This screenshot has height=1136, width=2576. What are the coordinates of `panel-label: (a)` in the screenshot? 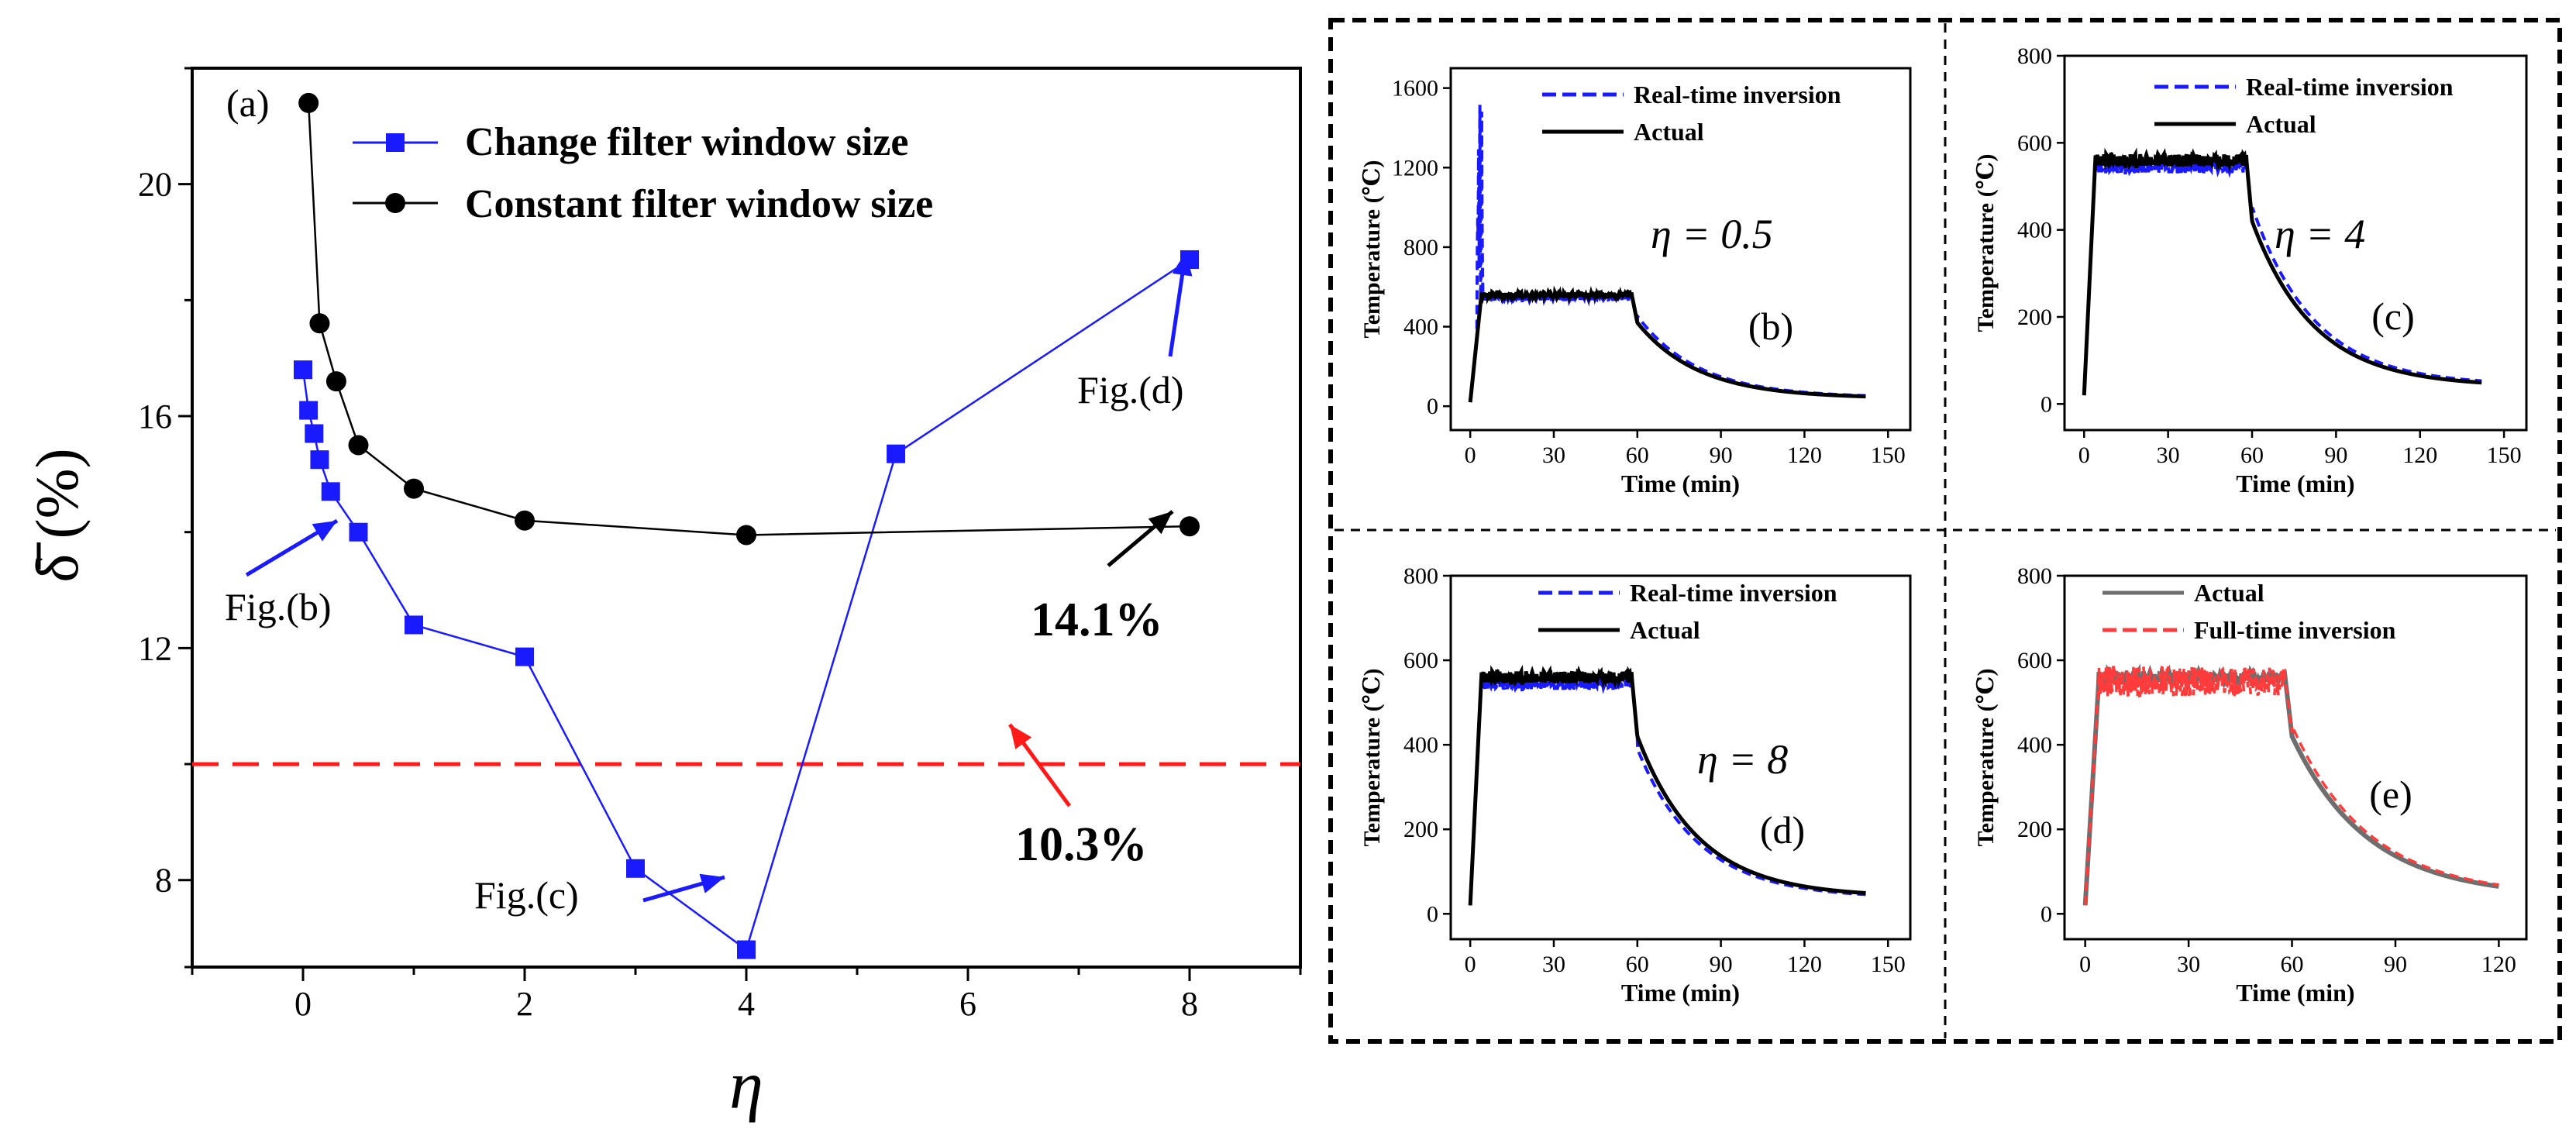 It's located at (248, 103).